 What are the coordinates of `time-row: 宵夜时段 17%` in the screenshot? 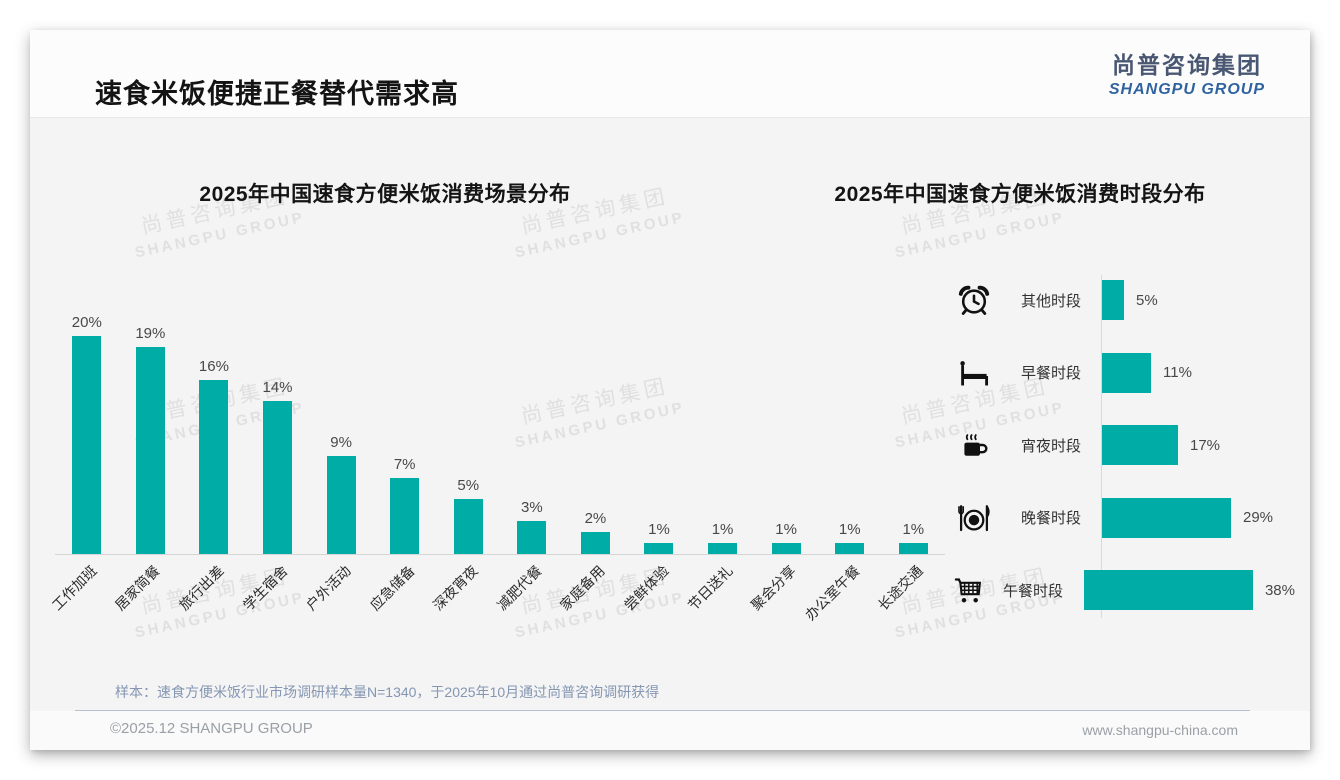 It's located at (1120, 445).